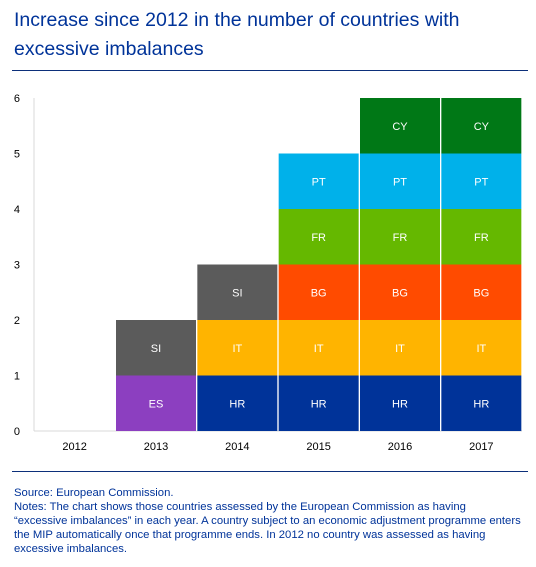 The height and width of the screenshot is (567, 536). Describe the element at coordinates (17, 99) in the screenshot. I see `y-tick-label: 6` at that location.